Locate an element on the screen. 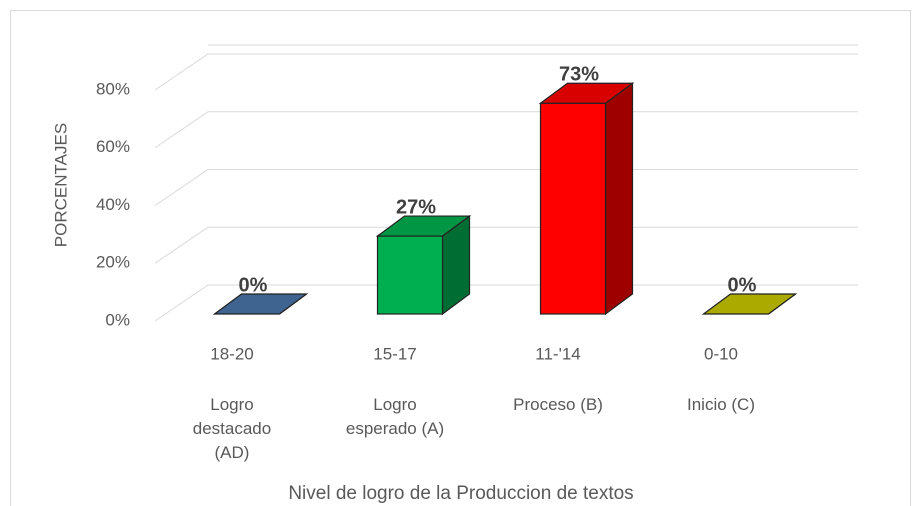  x-tick-label: 11-'14 is located at coordinates (557, 353).